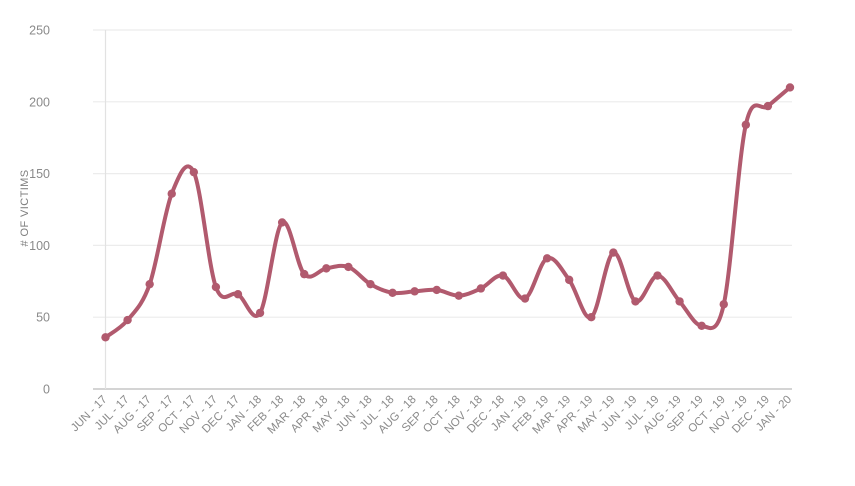 This screenshot has width=855, height=486. I want to click on y-tick-label: 150, so click(39, 174).